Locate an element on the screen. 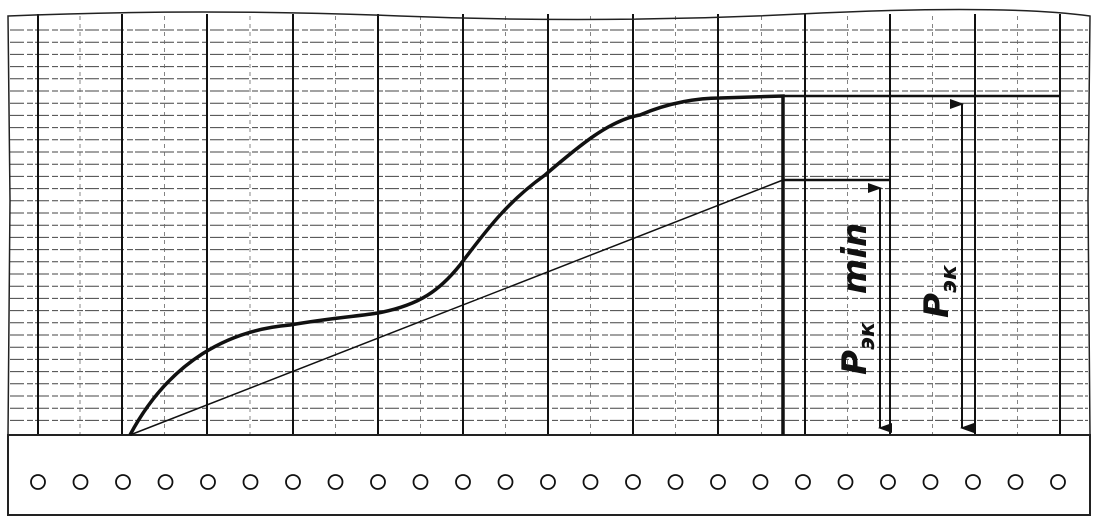 Image resolution: width=1095 pixels, height=522 pixels. label-suffix: min is located at coordinates (855, 258).